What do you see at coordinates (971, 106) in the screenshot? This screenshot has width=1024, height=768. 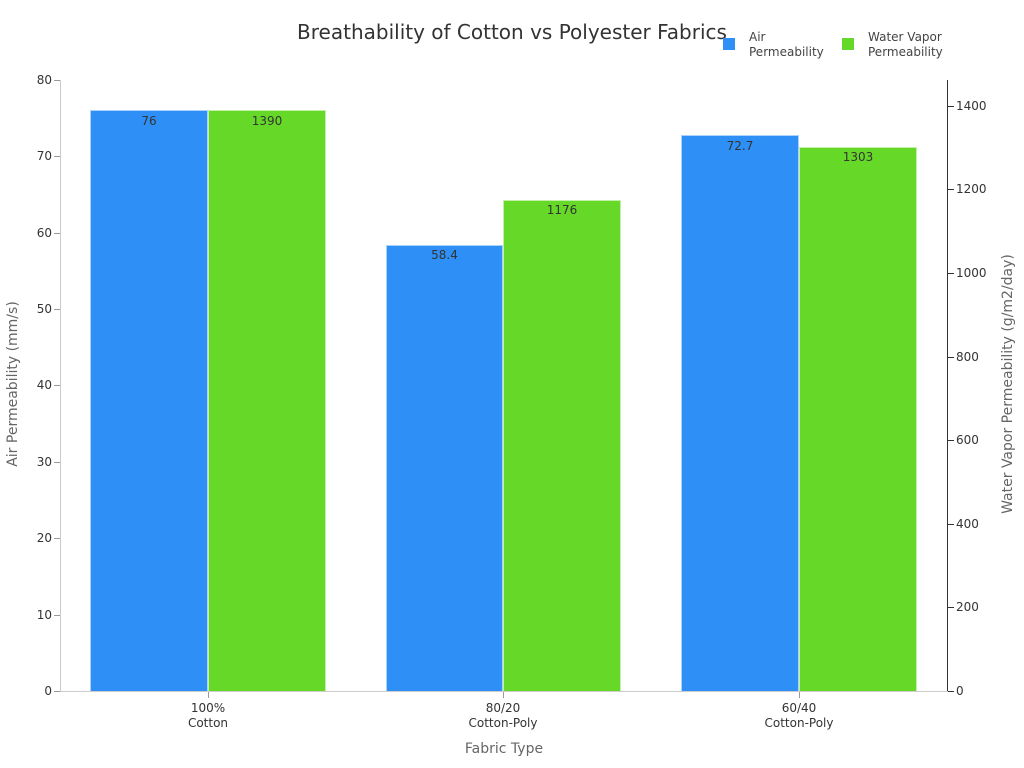 I see `tick-label-right-1400: 1400` at bounding box center [971, 106].